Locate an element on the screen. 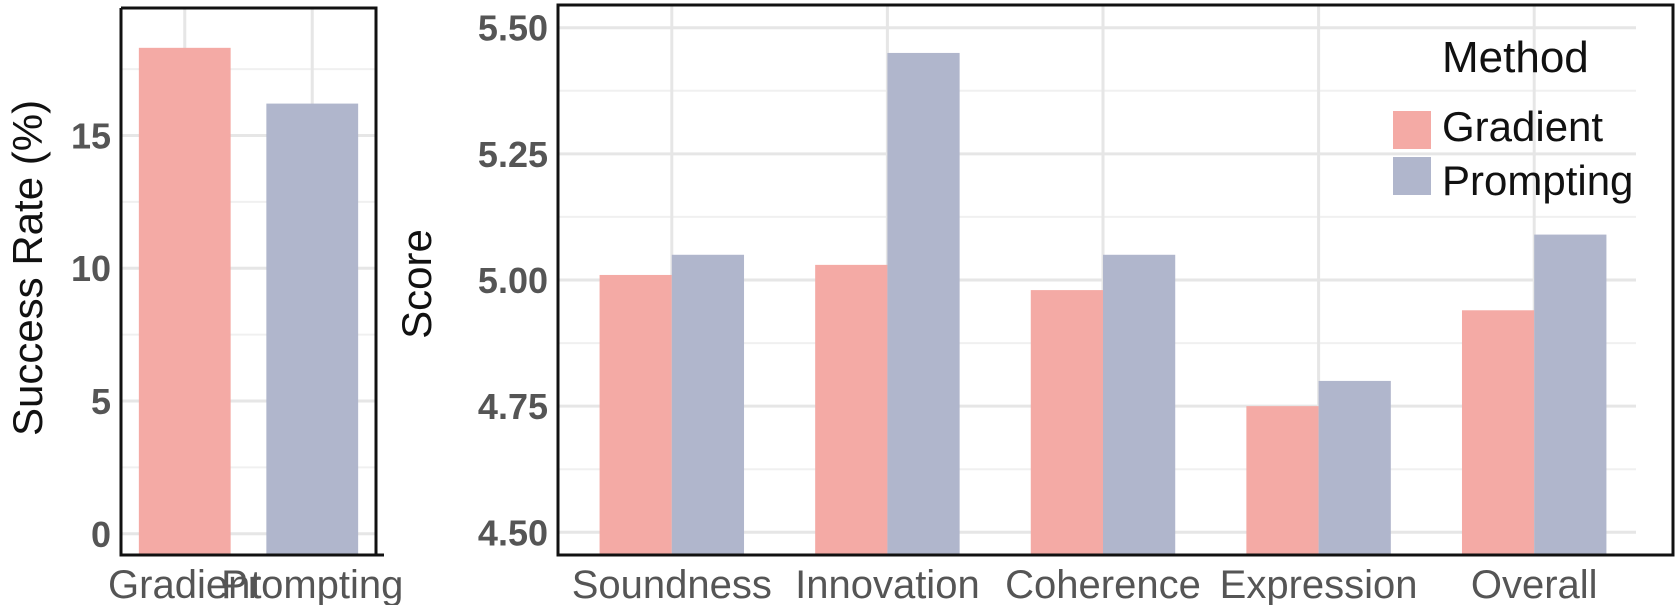 The image size is (1677, 605). bar-prompting-coherence is located at coordinates (1139, 405).